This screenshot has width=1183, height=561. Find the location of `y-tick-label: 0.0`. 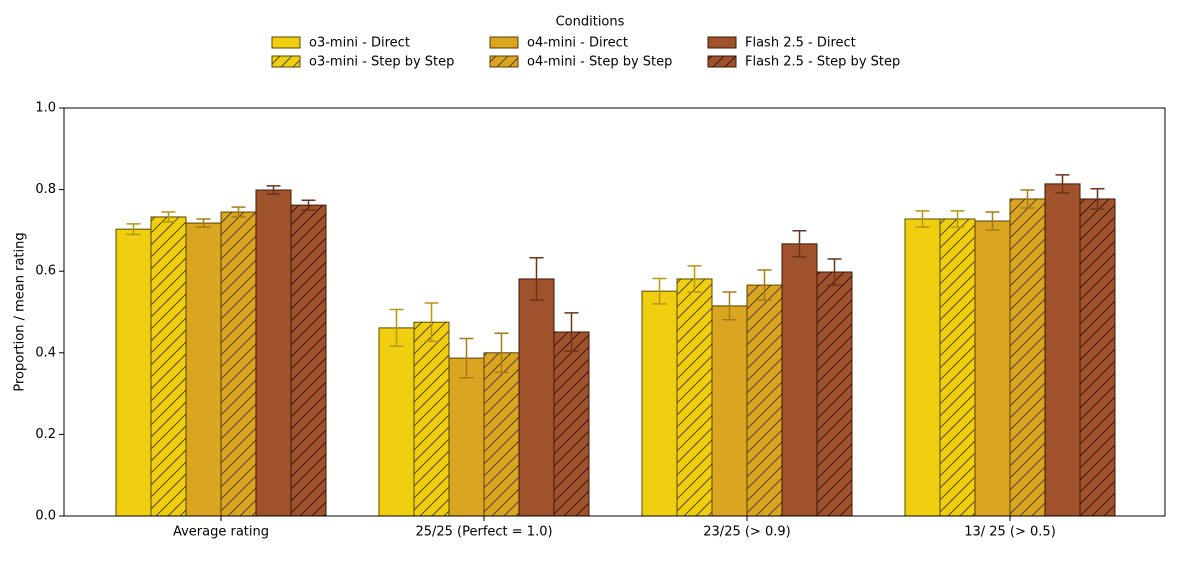

y-tick-label: 0.0 is located at coordinates (45, 516).